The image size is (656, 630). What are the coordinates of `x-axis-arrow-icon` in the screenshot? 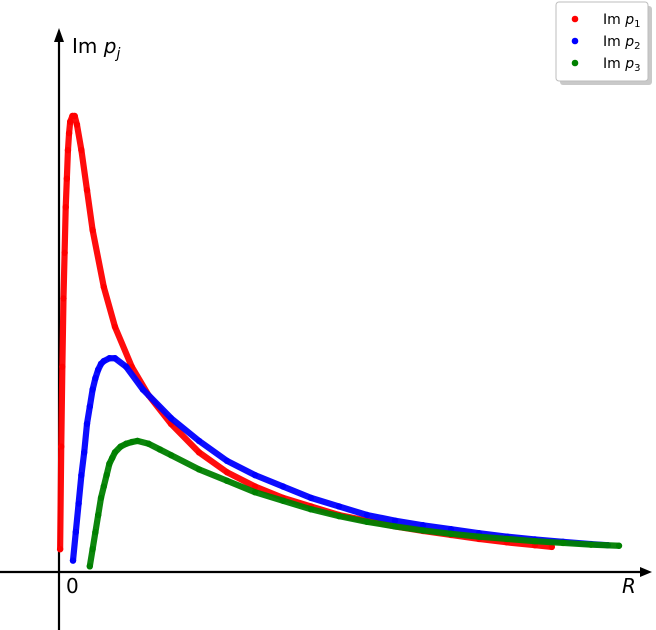 It's located at (646, 572).